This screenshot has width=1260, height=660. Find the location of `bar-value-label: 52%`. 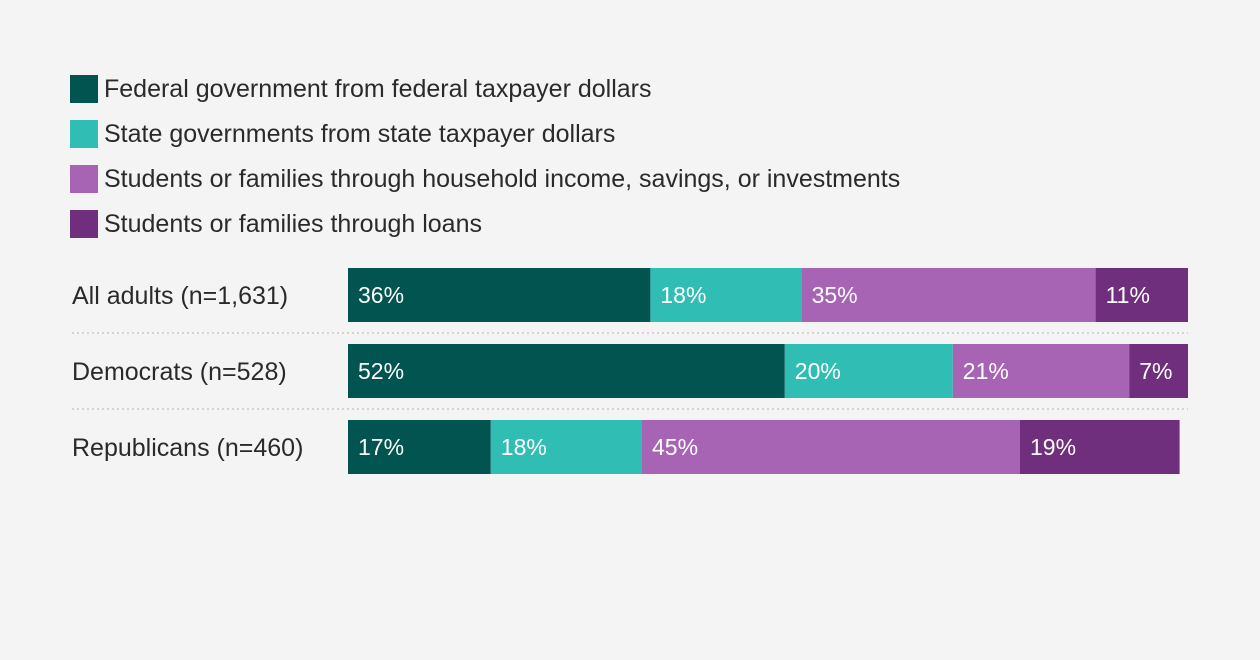

bar-value-label: 52% is located at coordinates (381, 371).